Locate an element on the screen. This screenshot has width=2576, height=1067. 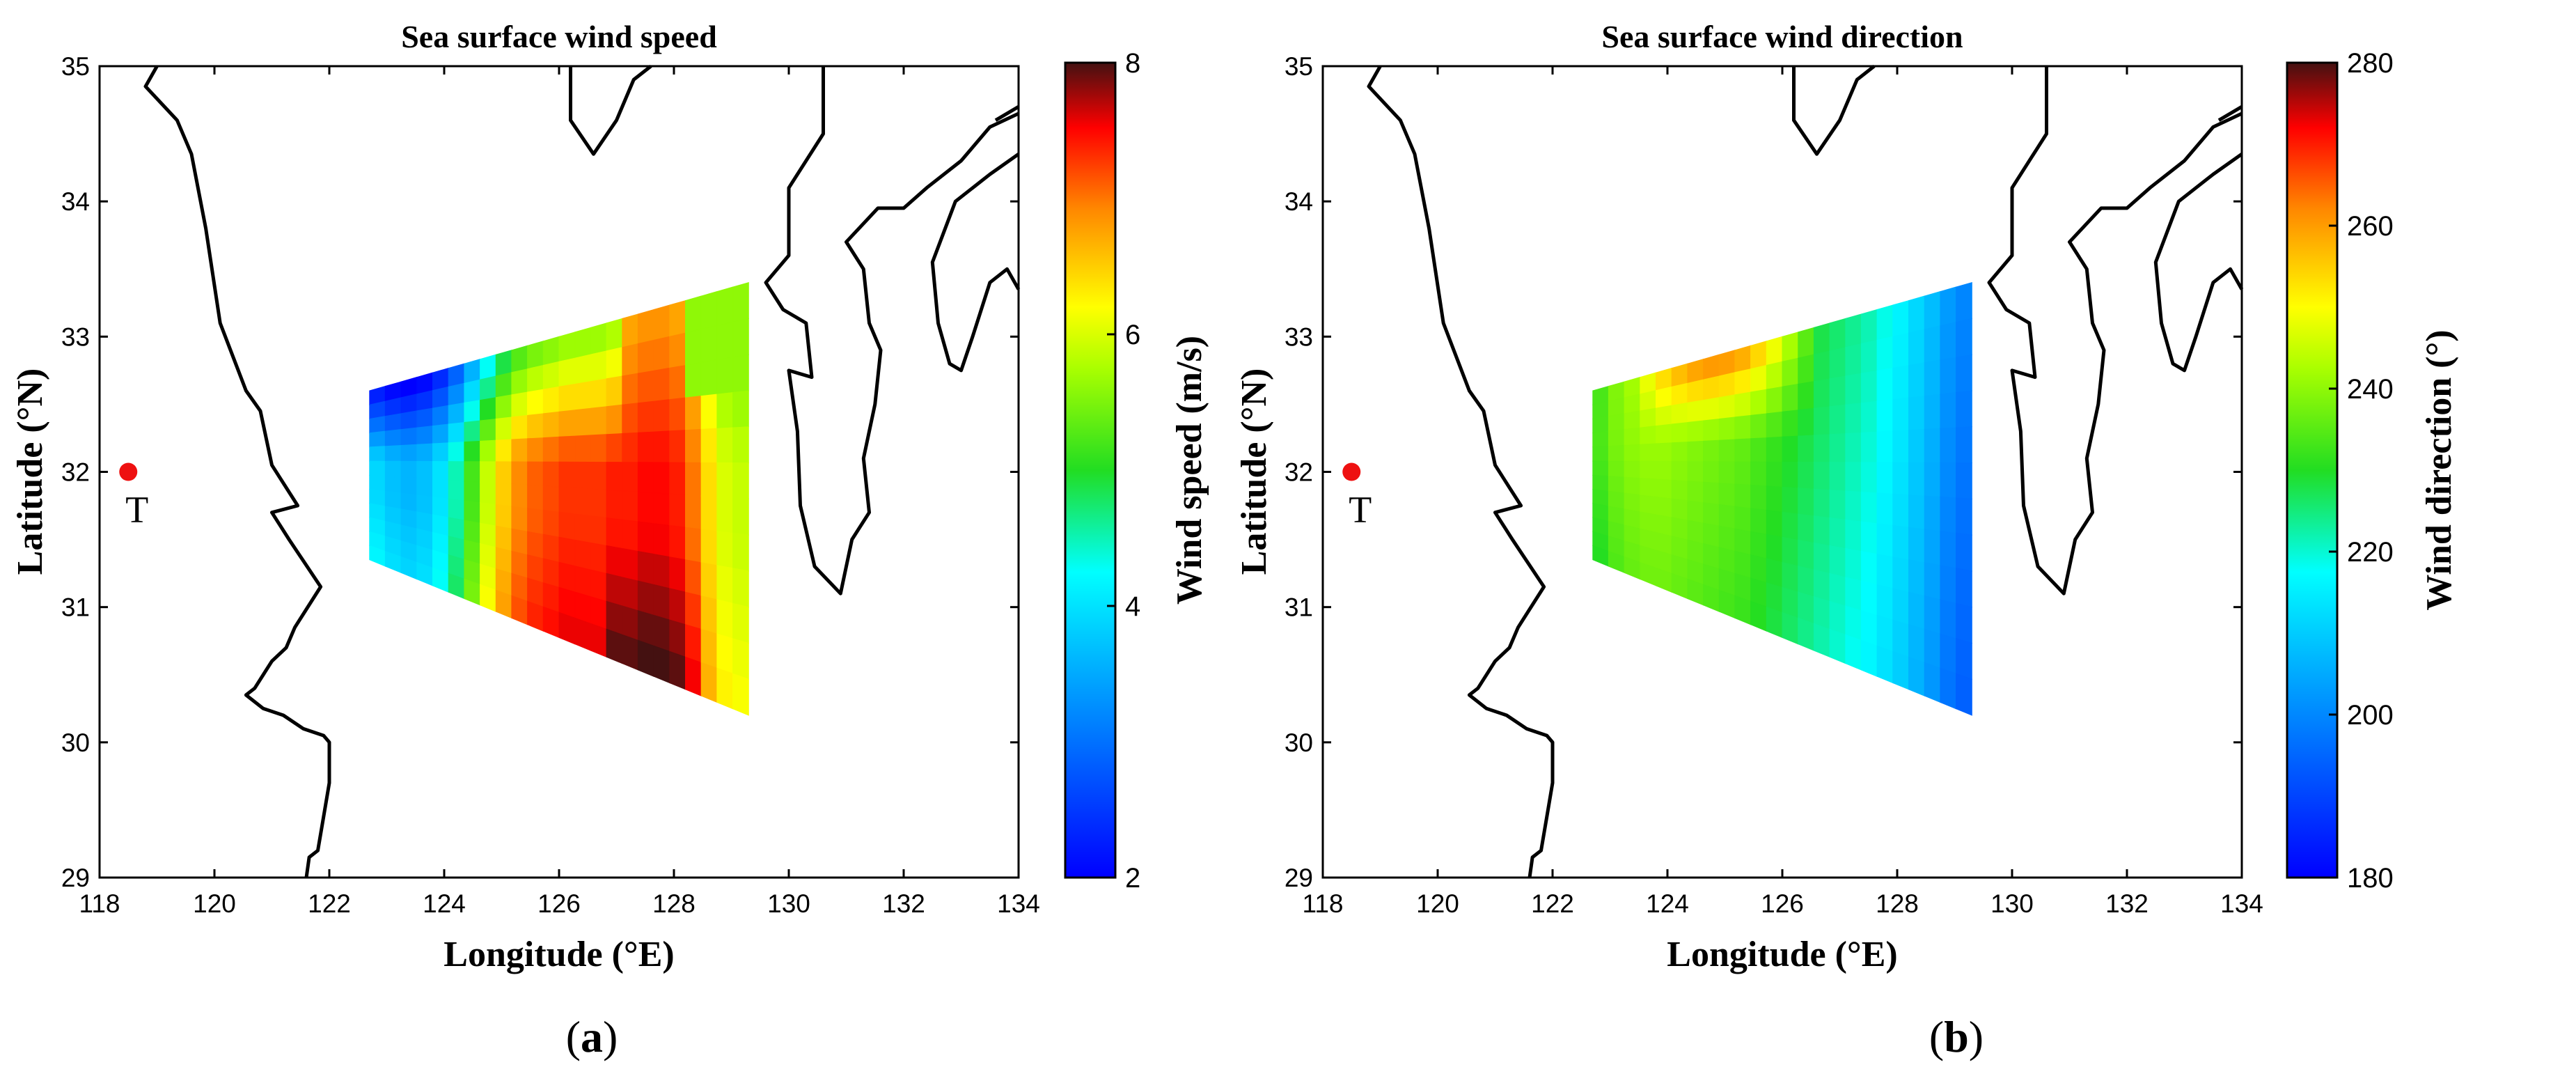
y-tick-label: 35 is located at coordinates (75, 66).